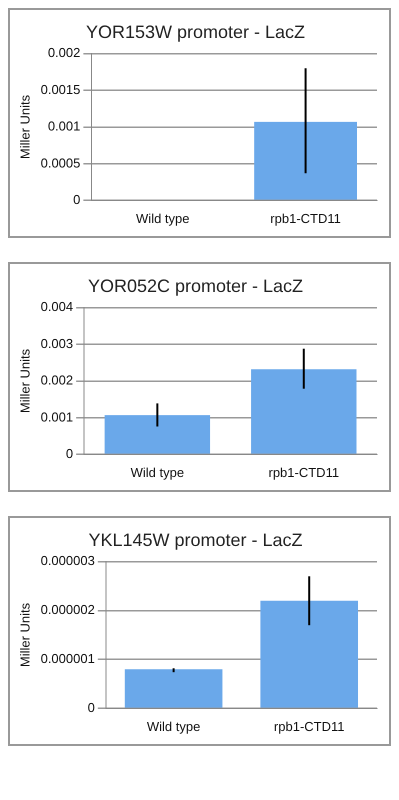 The height and width of the screenshot is (800, 399). What do you see at coordinates (67, 610) in the screenshot?
I see `y-tick-label: 0.000002` at bounding box center [67, 610].